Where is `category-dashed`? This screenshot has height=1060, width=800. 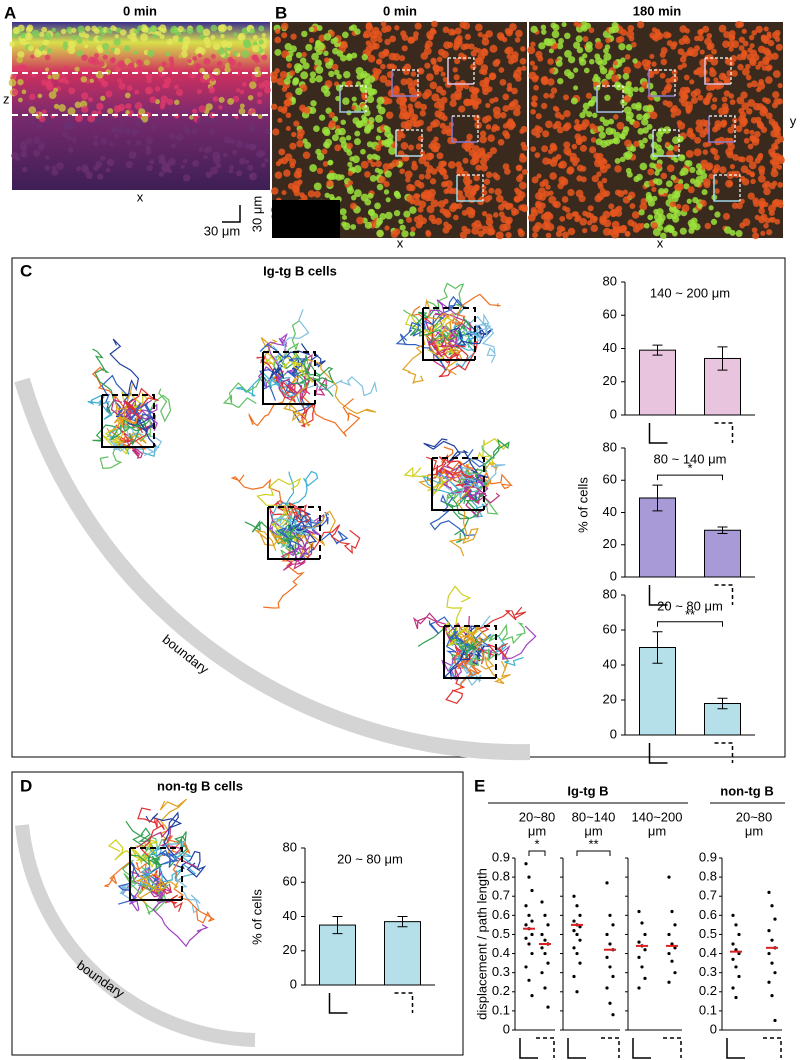 category-dashed is located at coordinates (724, 432).